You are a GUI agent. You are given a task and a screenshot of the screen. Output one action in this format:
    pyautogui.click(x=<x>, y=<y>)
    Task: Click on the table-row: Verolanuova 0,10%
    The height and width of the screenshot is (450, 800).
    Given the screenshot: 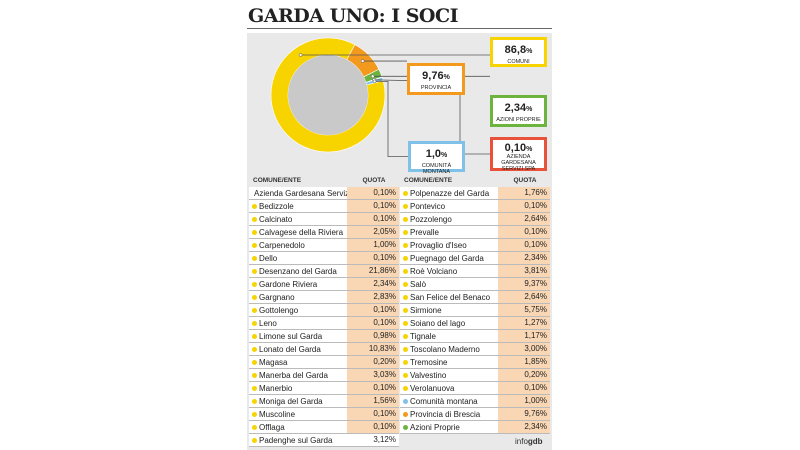 What is the action you would take?
    pyautogui.click(x=475, y=388)
    